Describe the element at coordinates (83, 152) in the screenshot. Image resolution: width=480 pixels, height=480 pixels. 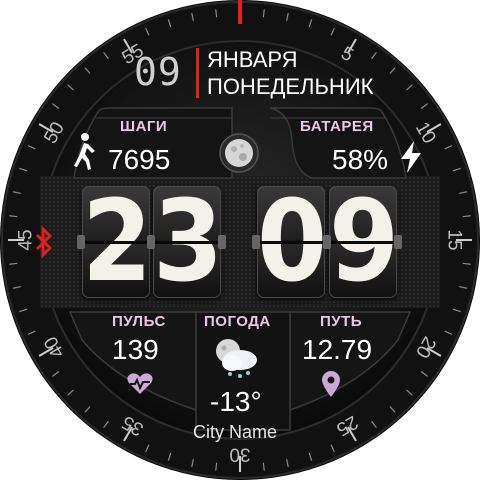
I see `walking-person-icon` at that location.